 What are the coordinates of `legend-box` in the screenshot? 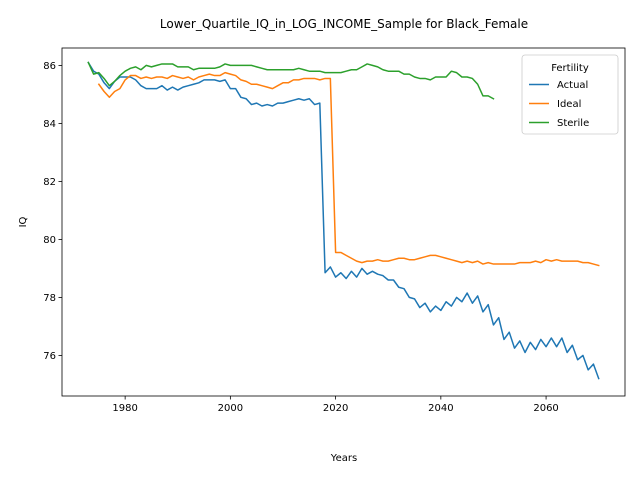 It's located at (570, 94).